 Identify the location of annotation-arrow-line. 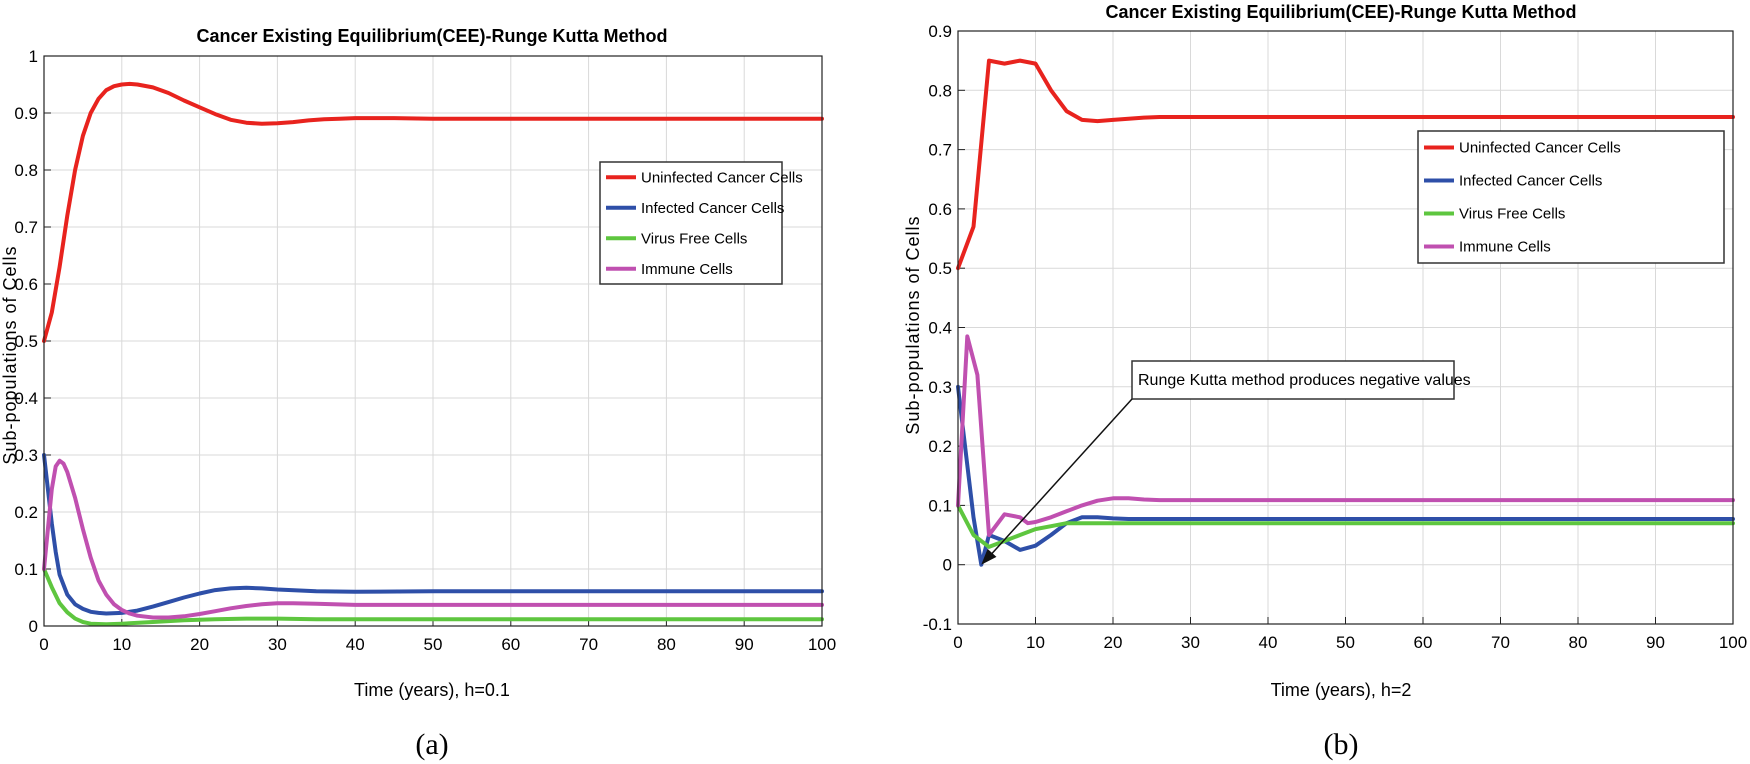
(1059, 479).